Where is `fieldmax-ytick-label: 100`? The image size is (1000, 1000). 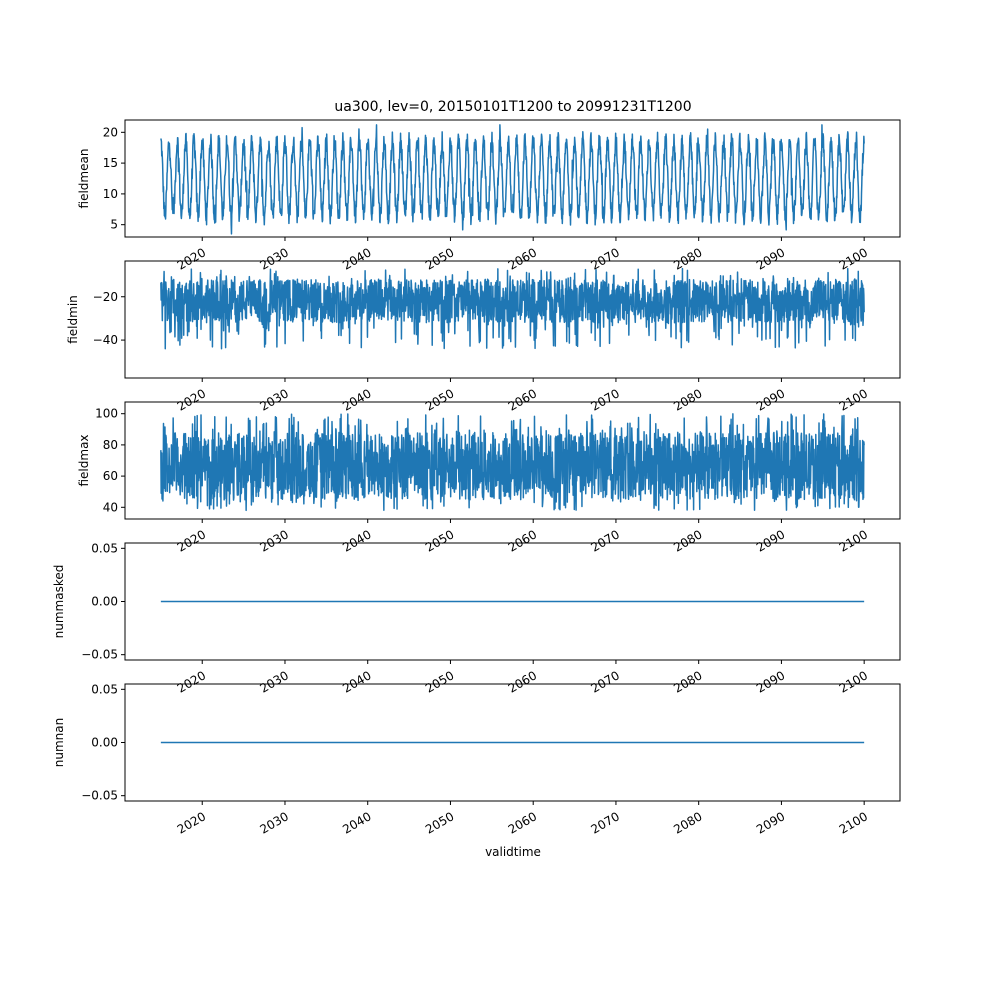 fieldmax-ytick-label: 100 is located at coordinates (106, 414).